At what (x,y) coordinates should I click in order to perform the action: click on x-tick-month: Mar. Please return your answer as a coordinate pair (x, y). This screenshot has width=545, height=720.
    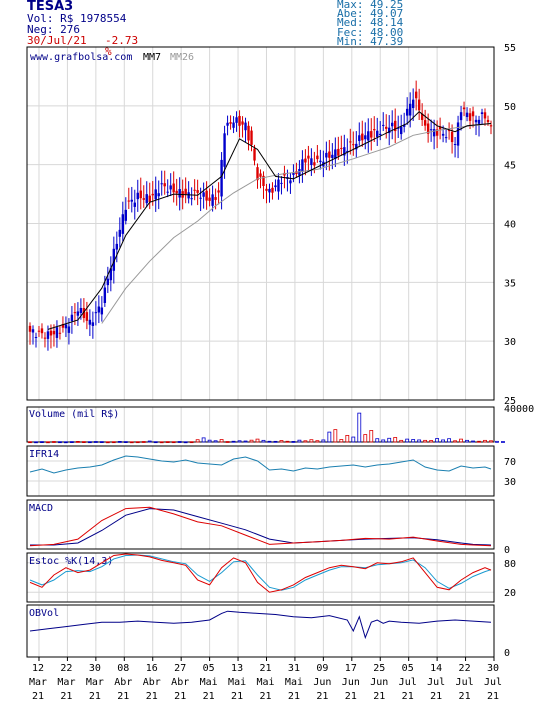
    Looking at the image, I should click on (95, 682).